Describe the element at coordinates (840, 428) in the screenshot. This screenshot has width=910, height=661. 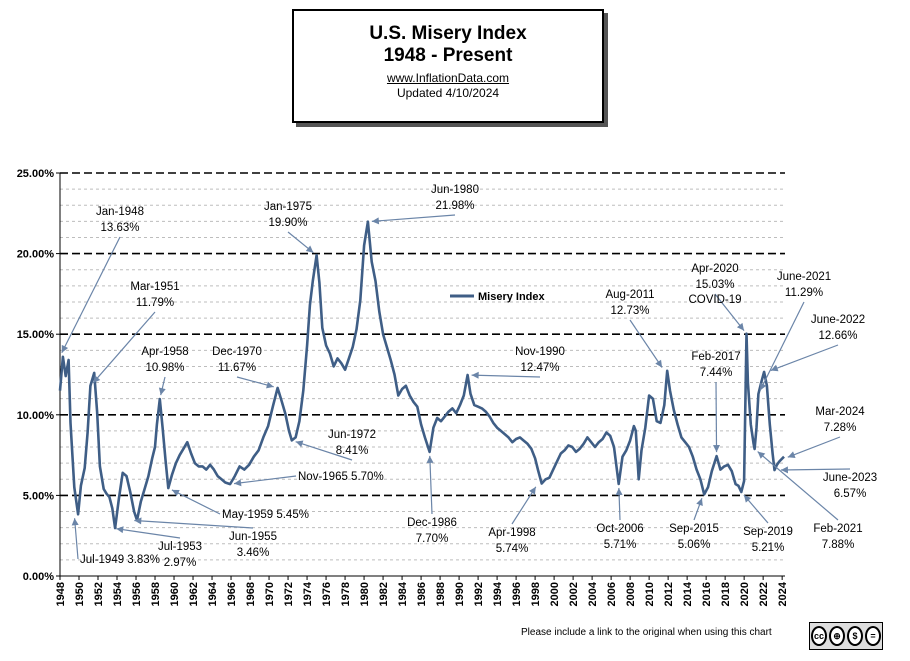
I see `annotation-value: 7.28%` at that location.